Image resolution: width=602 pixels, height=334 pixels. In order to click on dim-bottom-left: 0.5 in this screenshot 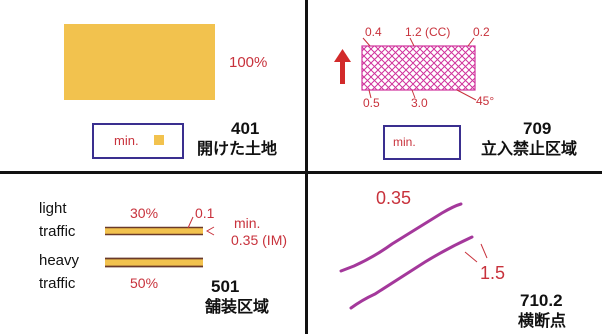, I will do `click(371, 103)`.